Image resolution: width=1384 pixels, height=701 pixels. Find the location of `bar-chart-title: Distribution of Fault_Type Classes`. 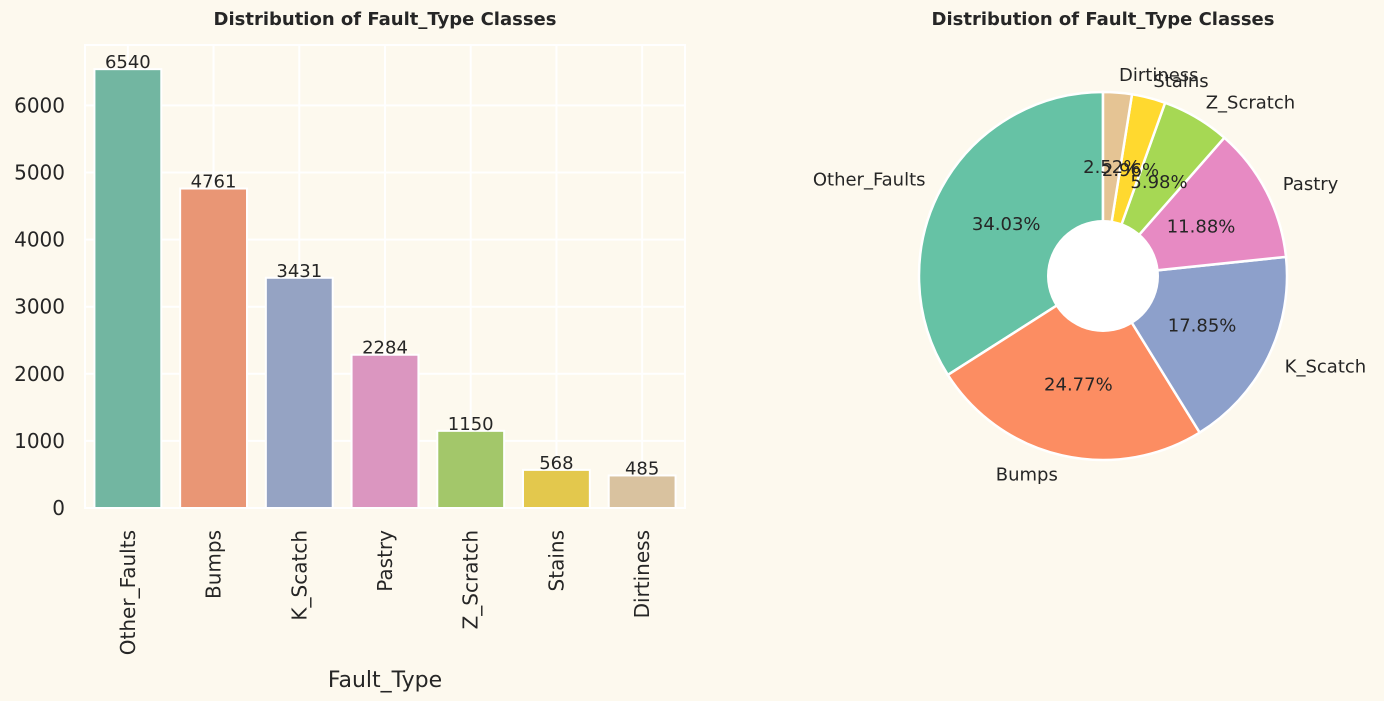

bar-chart-title: Distribution of Fault_Type Classes is located at coordinates (385, 19).